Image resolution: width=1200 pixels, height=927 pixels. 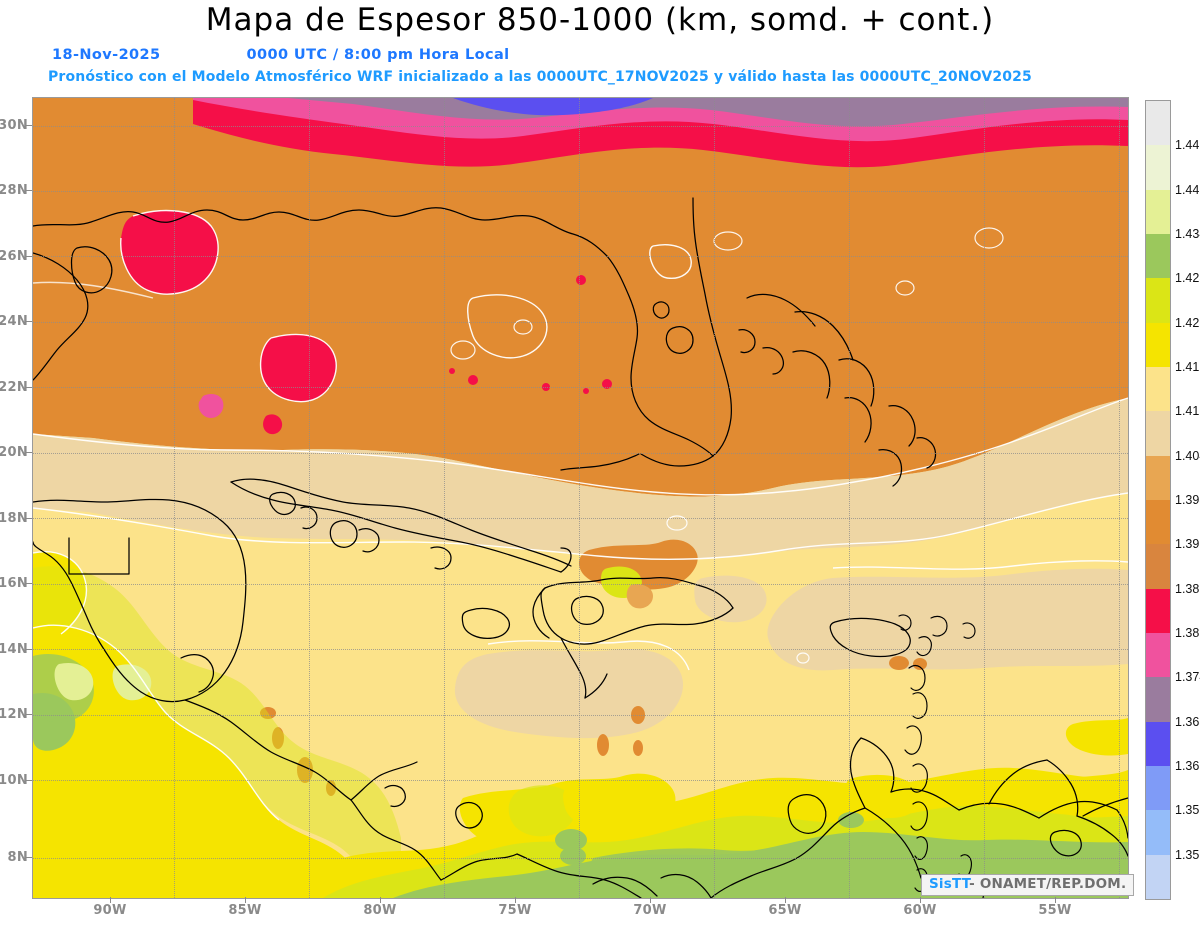 What do you see at coordinates (14, 714) in the screenshot?
I see `lat-label-12n: 12N` at bounding box center [14, 714].